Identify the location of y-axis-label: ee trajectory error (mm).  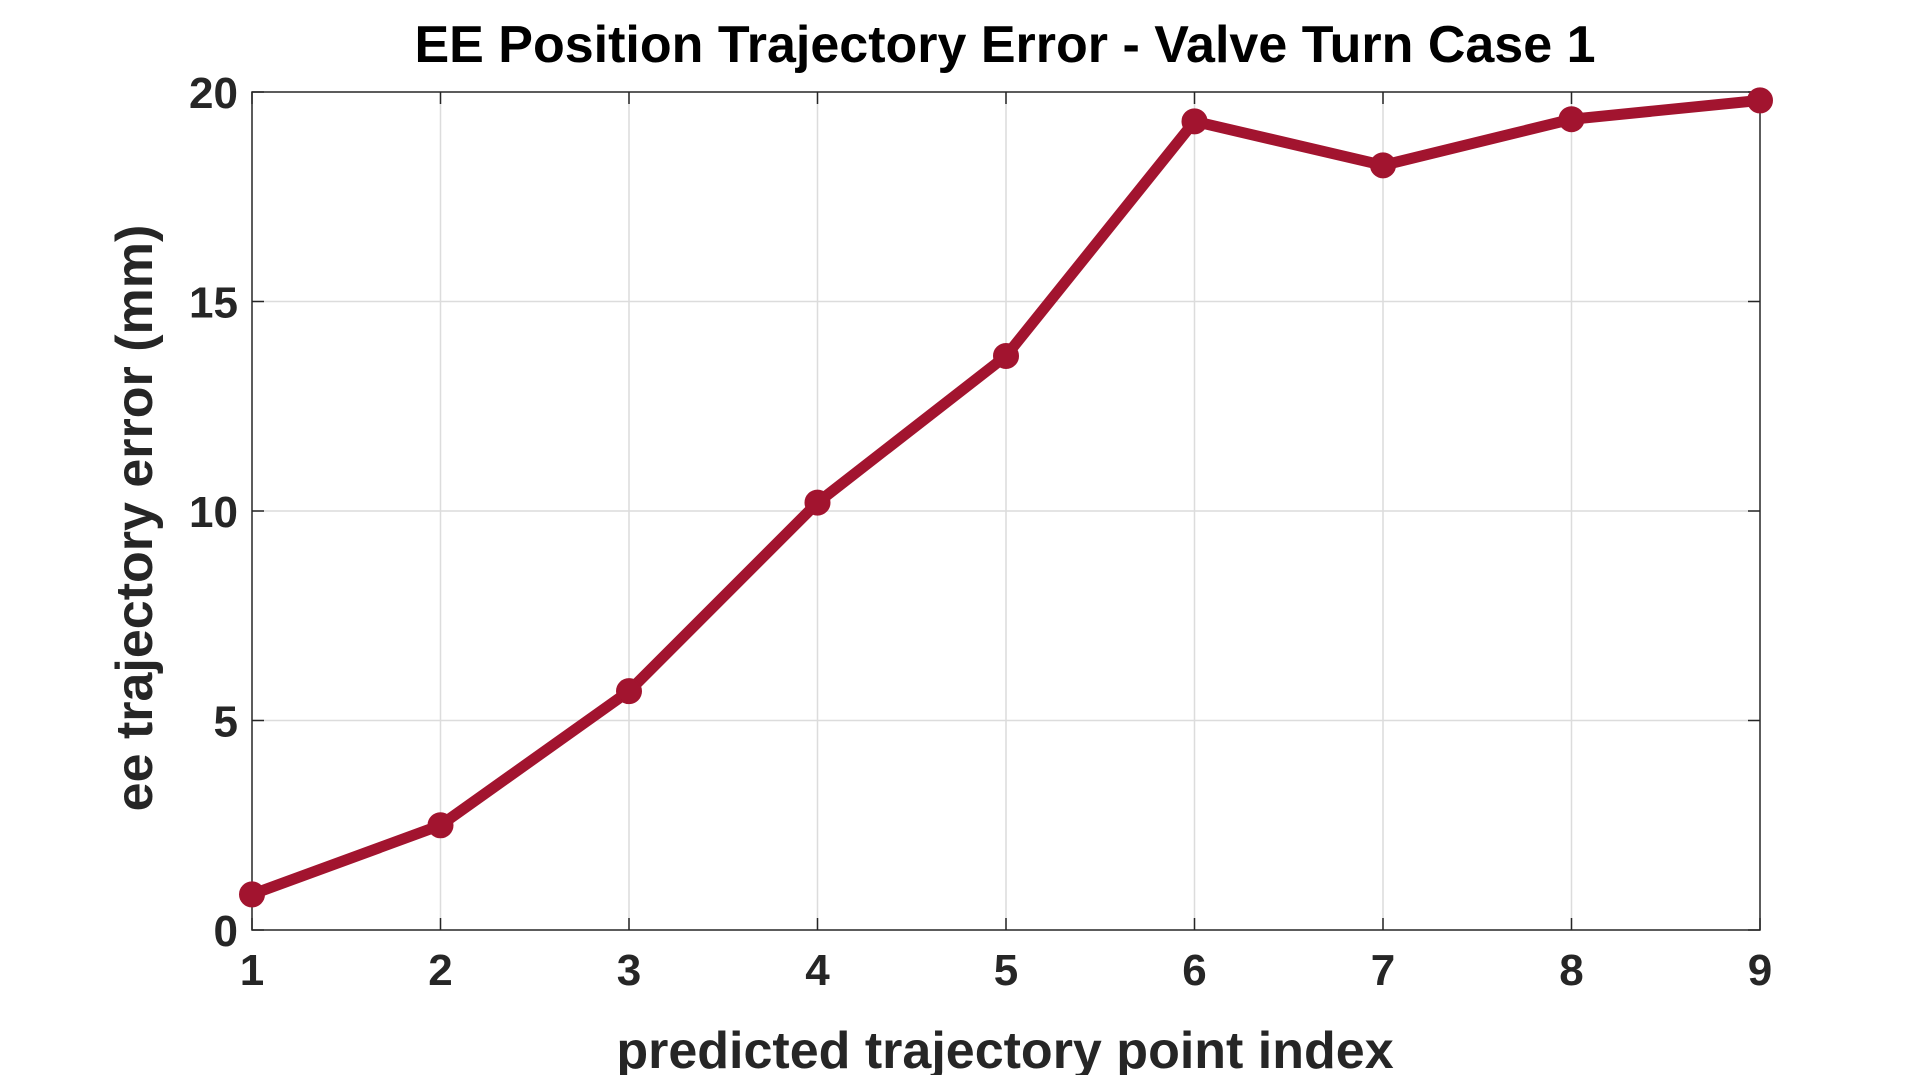
(135, 518).